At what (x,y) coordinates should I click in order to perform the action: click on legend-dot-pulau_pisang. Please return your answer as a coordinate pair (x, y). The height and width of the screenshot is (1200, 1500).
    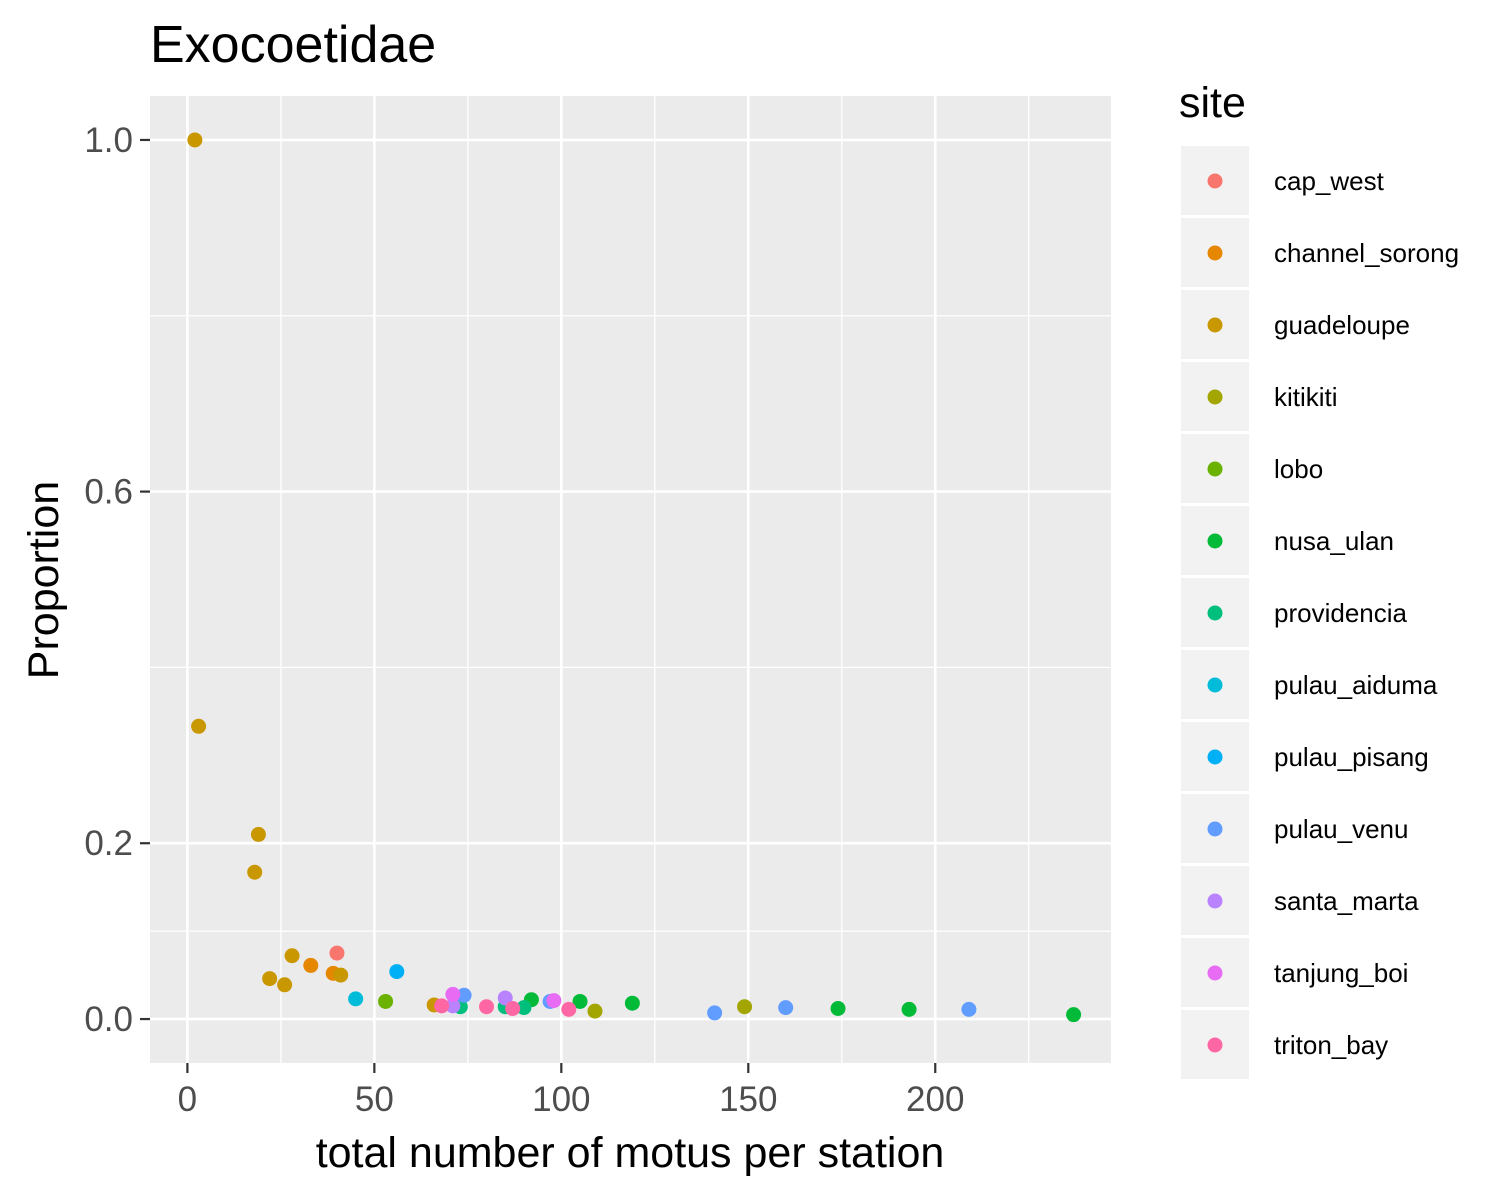
    Looking at the image, I should click on (1215, 757).